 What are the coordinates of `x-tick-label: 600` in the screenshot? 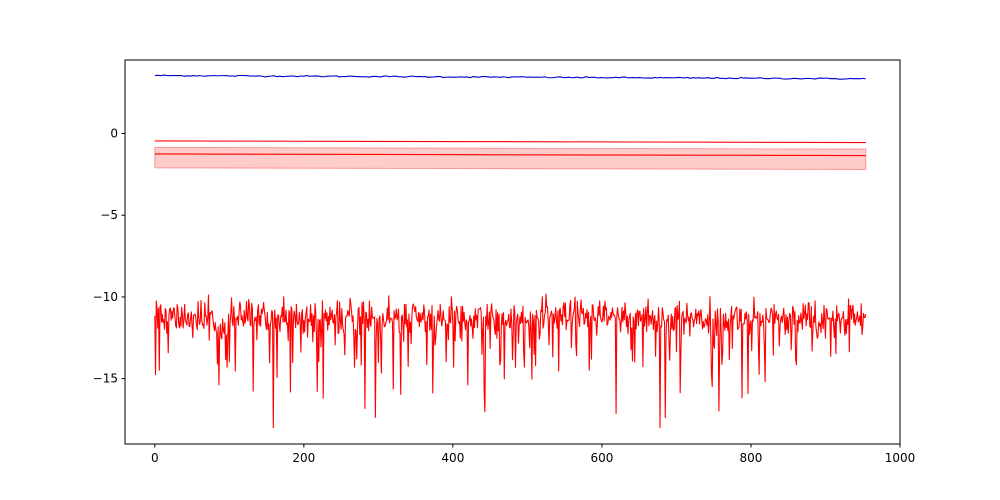 It's located at (601, 458).